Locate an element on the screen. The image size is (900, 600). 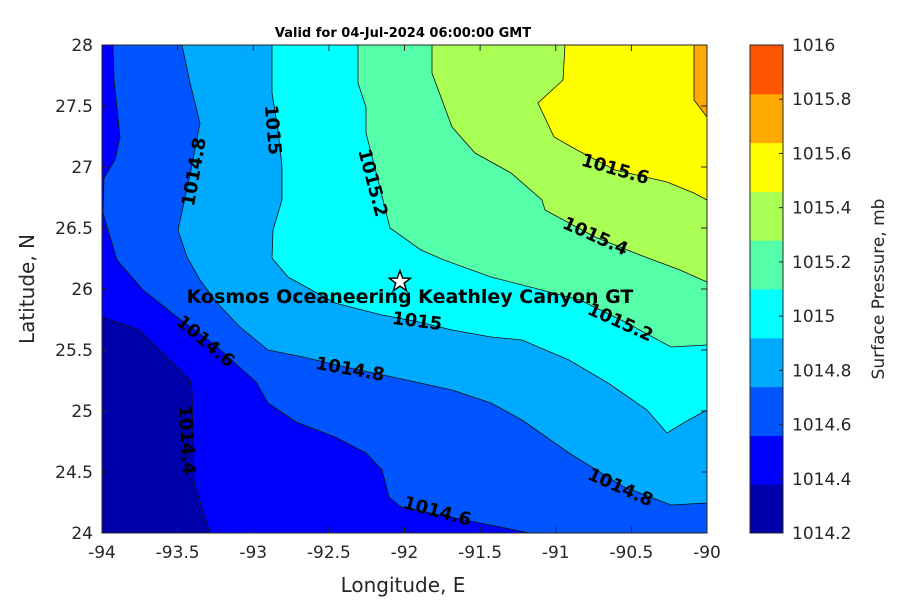
y-tick-label: 24 is located at coordinates (82, 534).